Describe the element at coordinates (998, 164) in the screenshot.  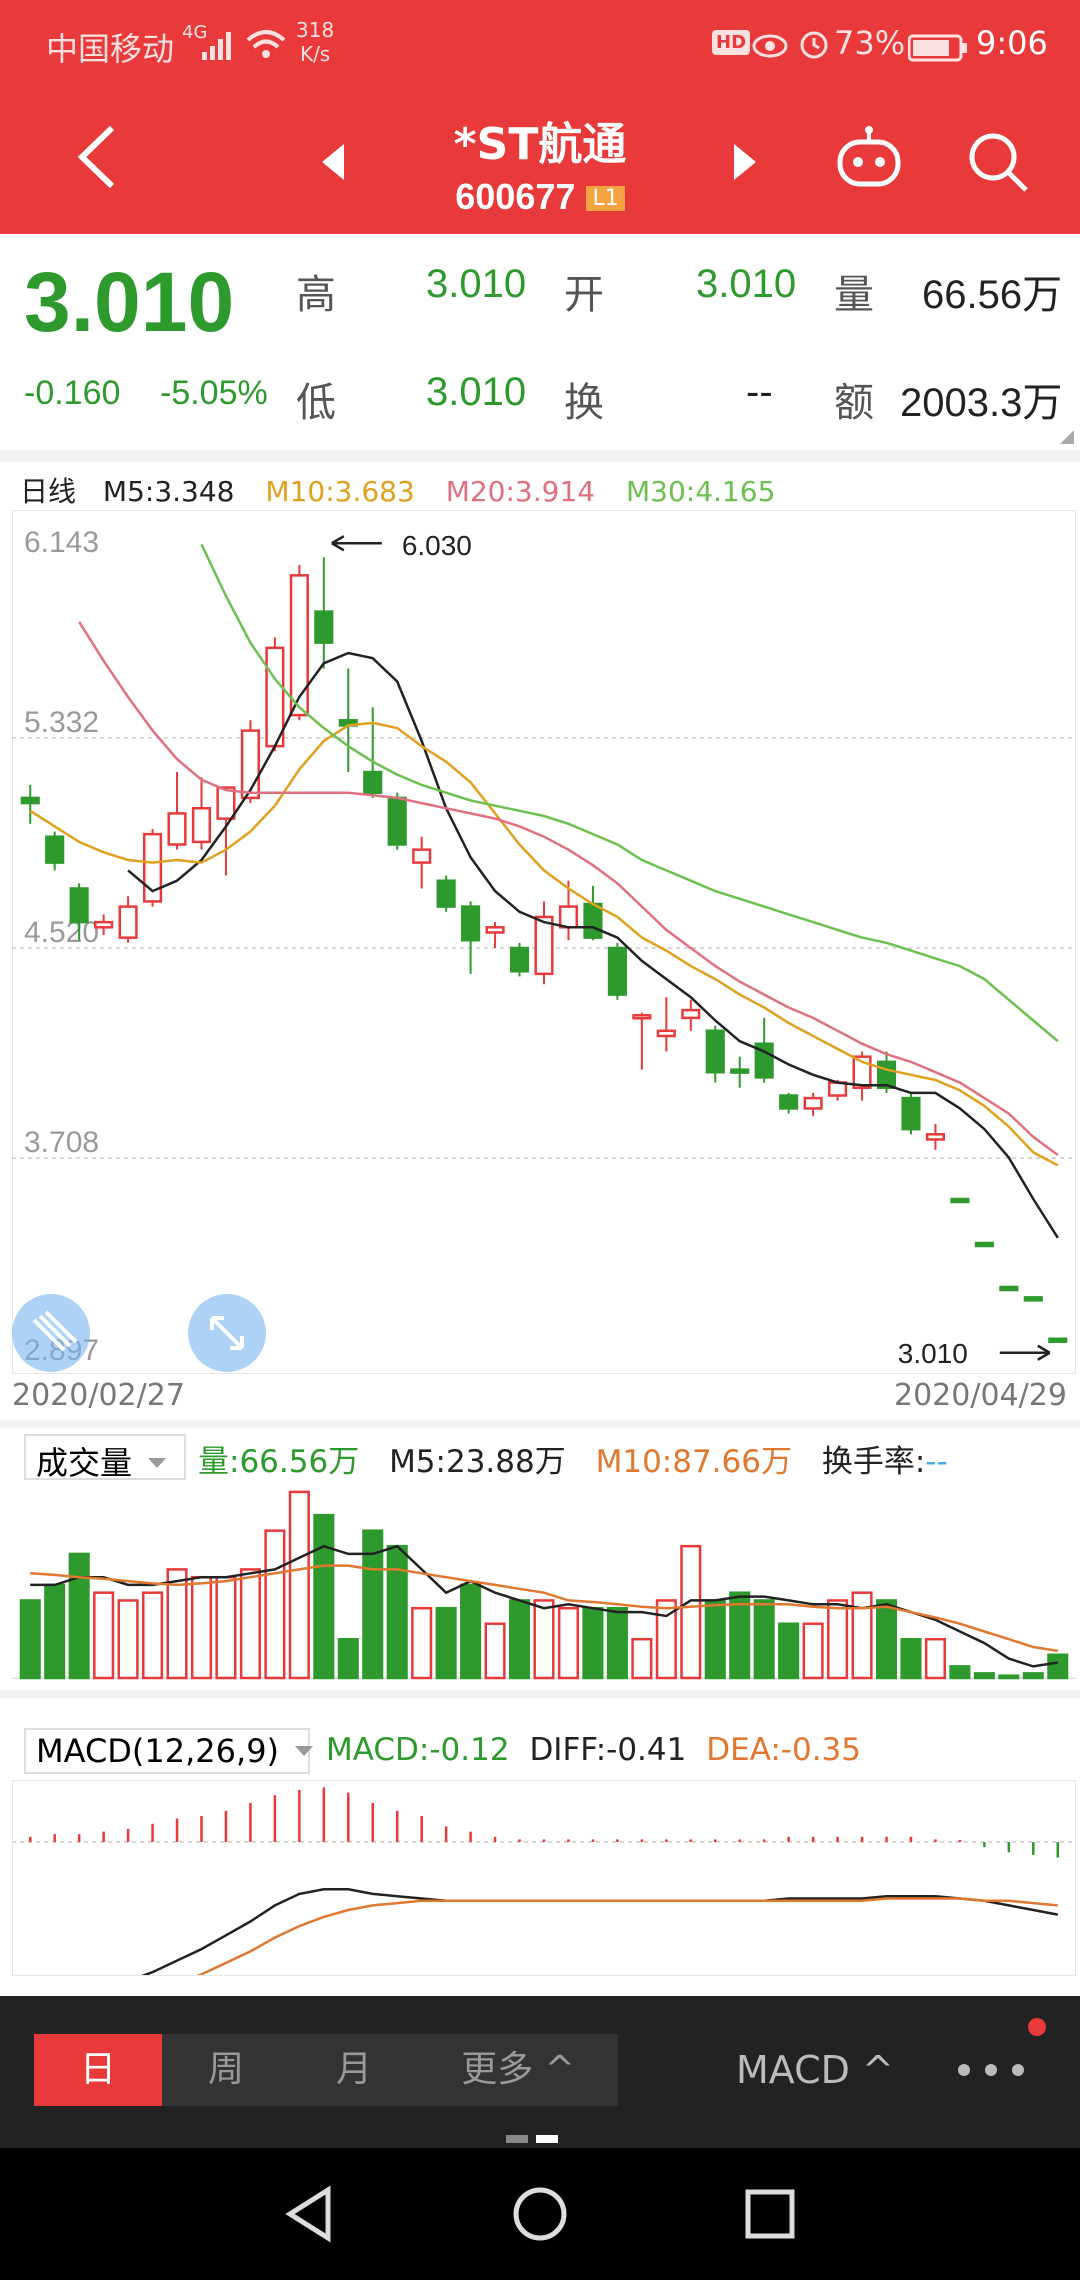
I see `search-icon` at that location.